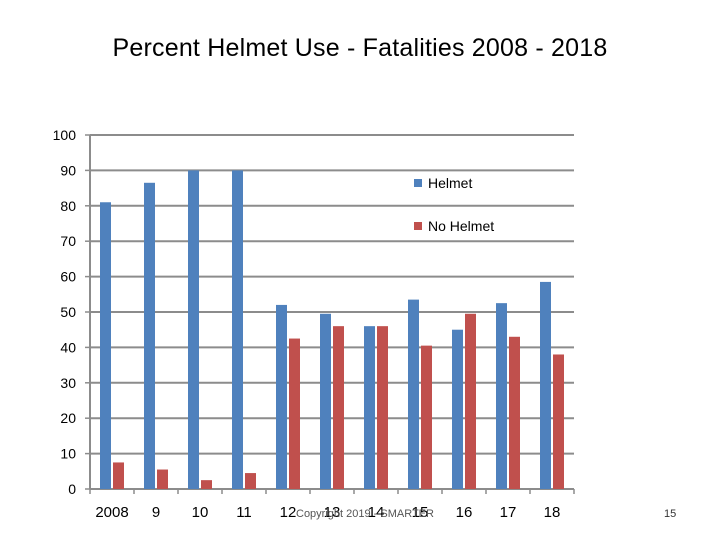 The width and height of the screenshot is (720, 540). Describe the element at coordinates (68, 170) in the screenshot. I see `y-tick-label: 90` at that location.